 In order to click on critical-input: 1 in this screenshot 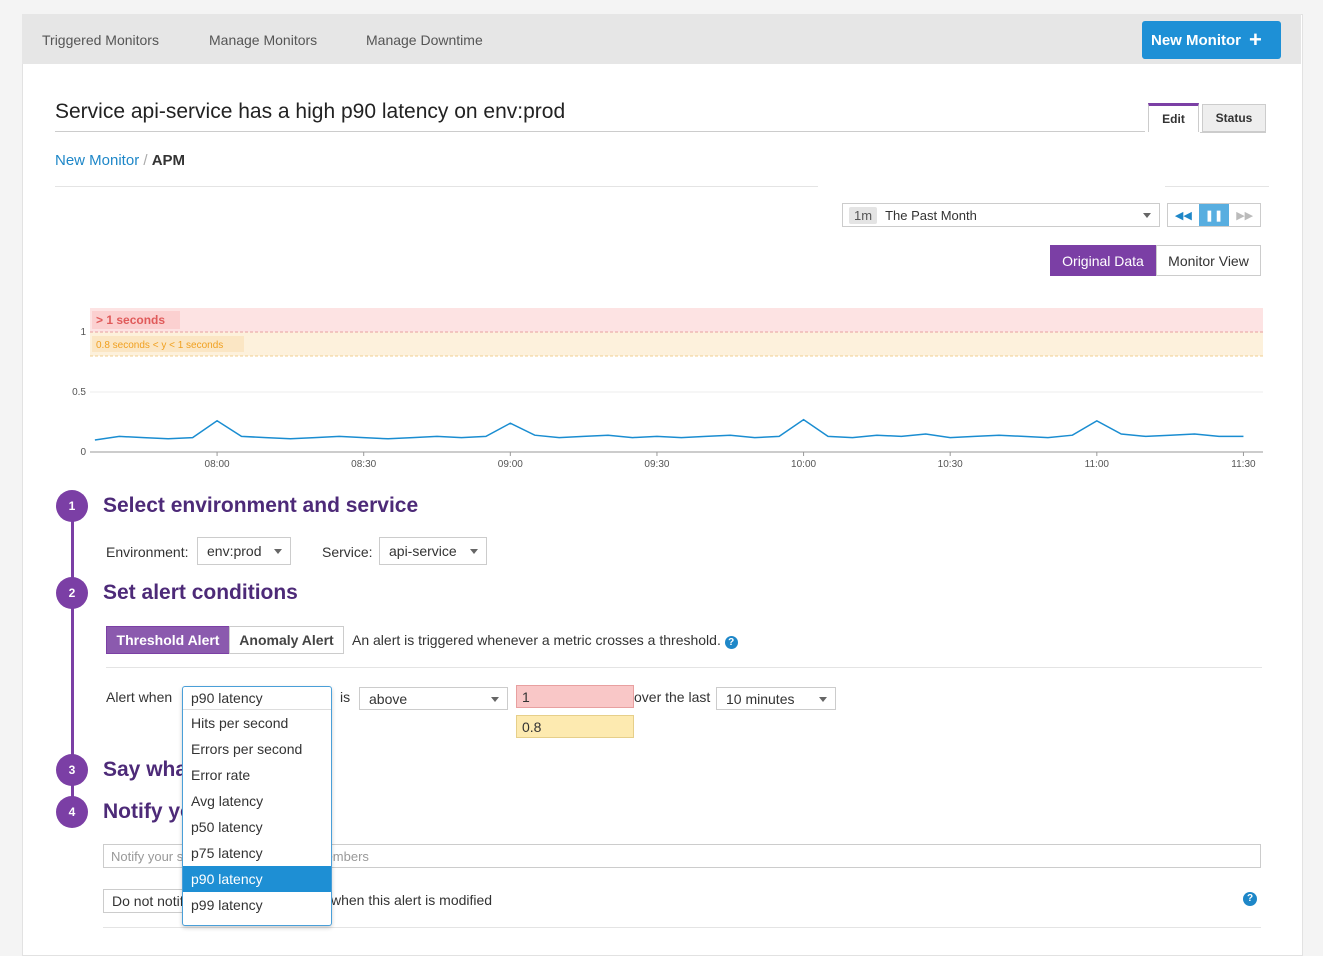, I will do `click(575, 696)`.